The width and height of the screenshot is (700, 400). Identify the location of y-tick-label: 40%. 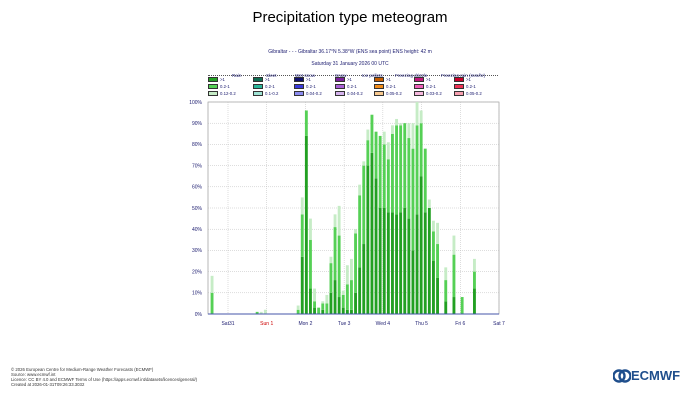
(197, 230).